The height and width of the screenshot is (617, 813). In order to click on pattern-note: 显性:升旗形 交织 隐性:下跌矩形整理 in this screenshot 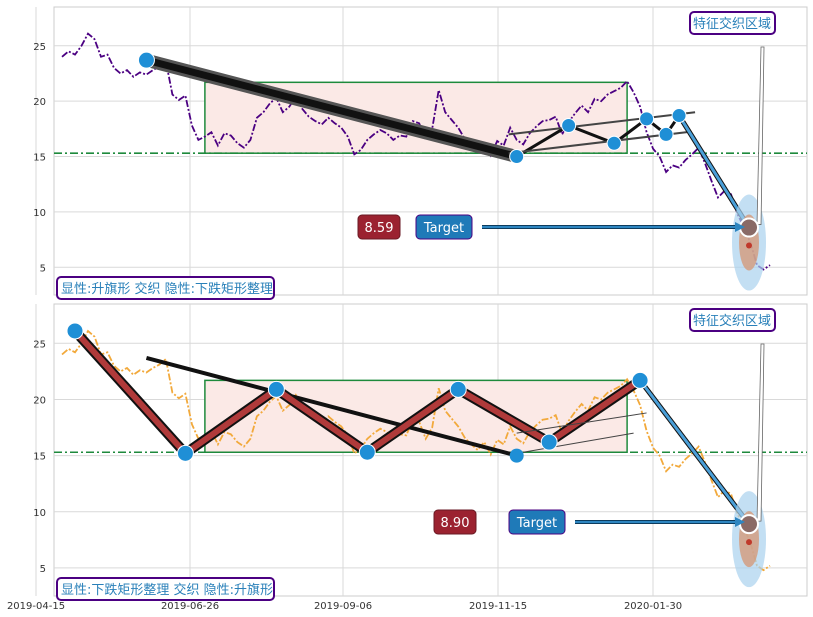, I will do `click(167, 289)`.